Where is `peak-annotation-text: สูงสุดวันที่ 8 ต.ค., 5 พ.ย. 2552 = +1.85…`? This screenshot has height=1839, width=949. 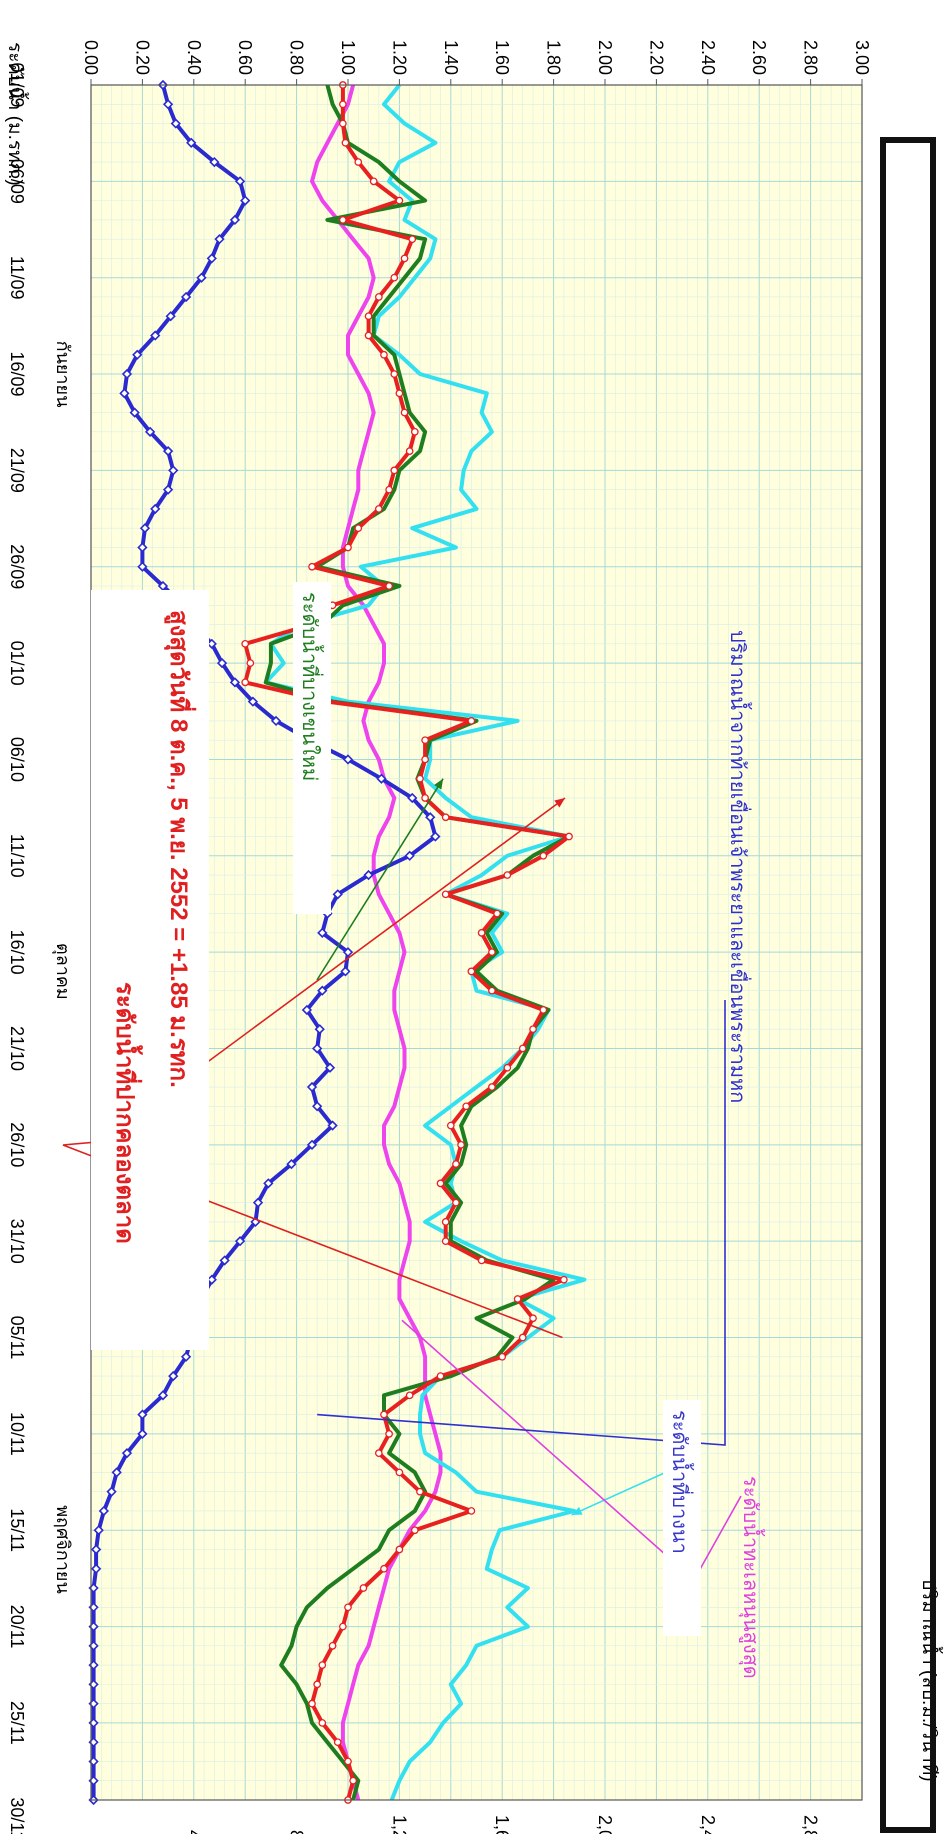 peak-annotation-text: สูงสุดวันที่ 8 ต.ค., 5 พ.ย. 2552 = +1.85… is located at coordinates (180, 849).